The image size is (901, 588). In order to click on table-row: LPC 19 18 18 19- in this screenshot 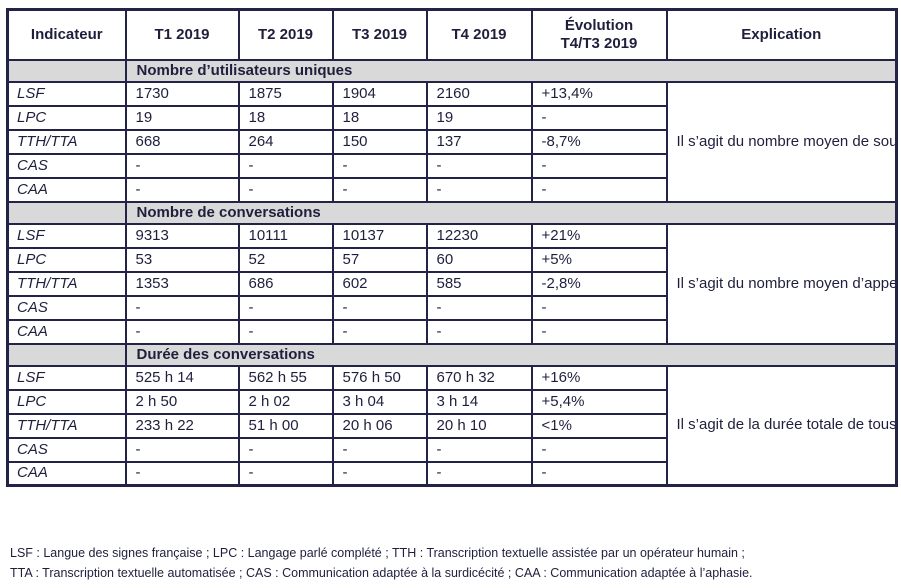, I will do `click(451, 117)`.